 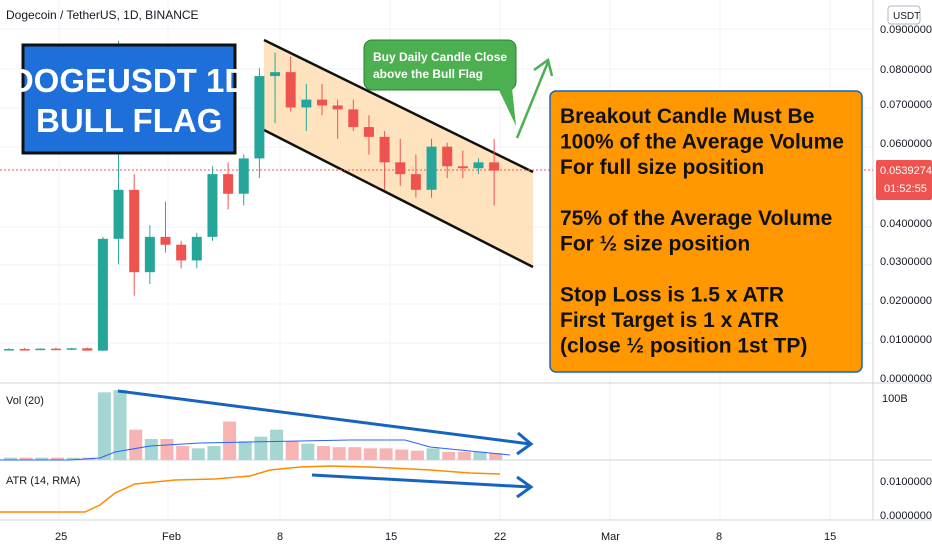 What do you see at coordinates (906, 171) in the screenshot?
I see `current-price: 0.0539274` at bounding box center [906, 171].